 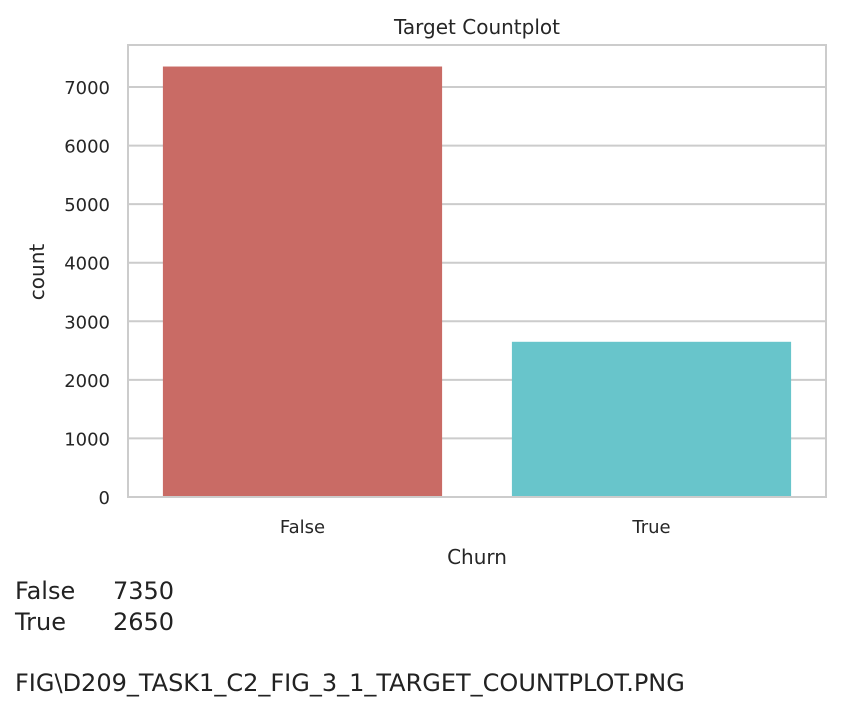 What do you see at coordinates (37, 272) in the screenshot?
I see `y-axis-label: count` at bounding box center [37, 272].